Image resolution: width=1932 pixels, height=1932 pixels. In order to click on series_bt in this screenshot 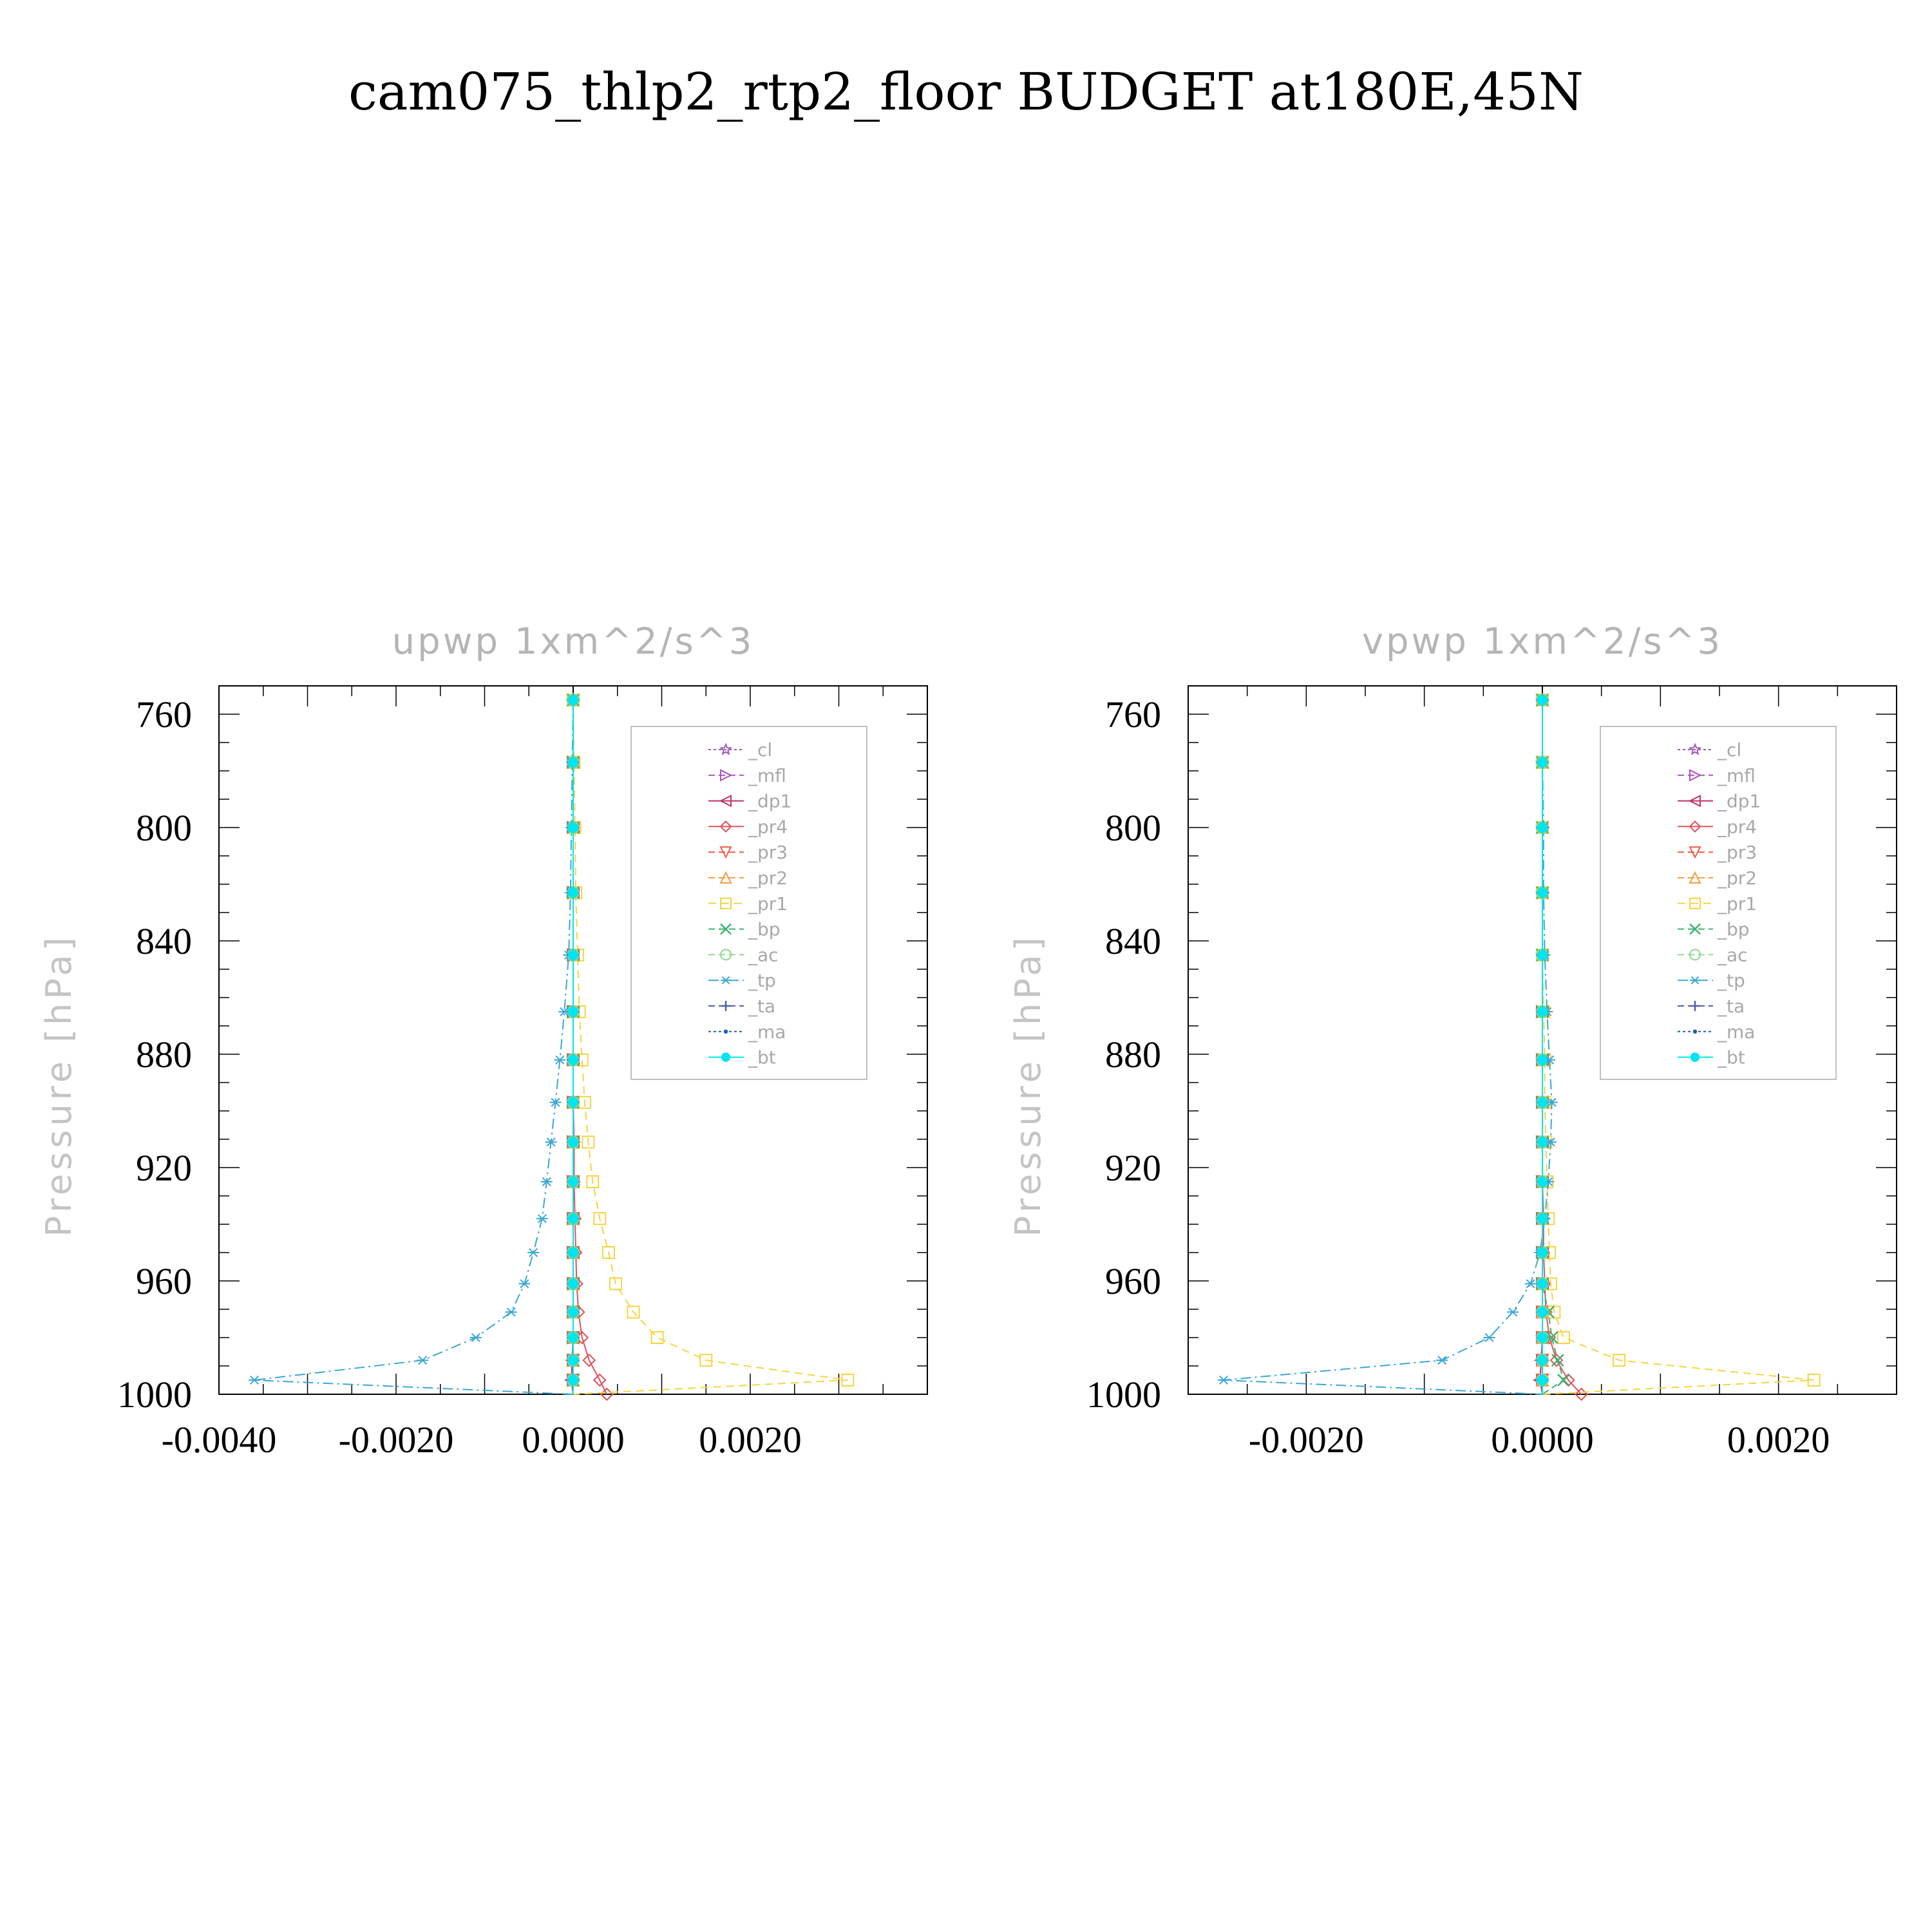, I will do `click(1543, 1044)`.